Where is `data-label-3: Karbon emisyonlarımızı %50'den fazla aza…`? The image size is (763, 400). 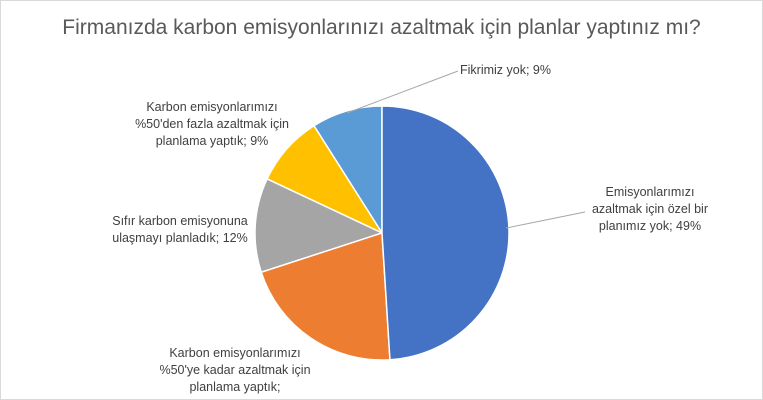
data-label-3: Karbon emisyonlarımızı %50'den fazla aza… is located at coordinates (212, 124).